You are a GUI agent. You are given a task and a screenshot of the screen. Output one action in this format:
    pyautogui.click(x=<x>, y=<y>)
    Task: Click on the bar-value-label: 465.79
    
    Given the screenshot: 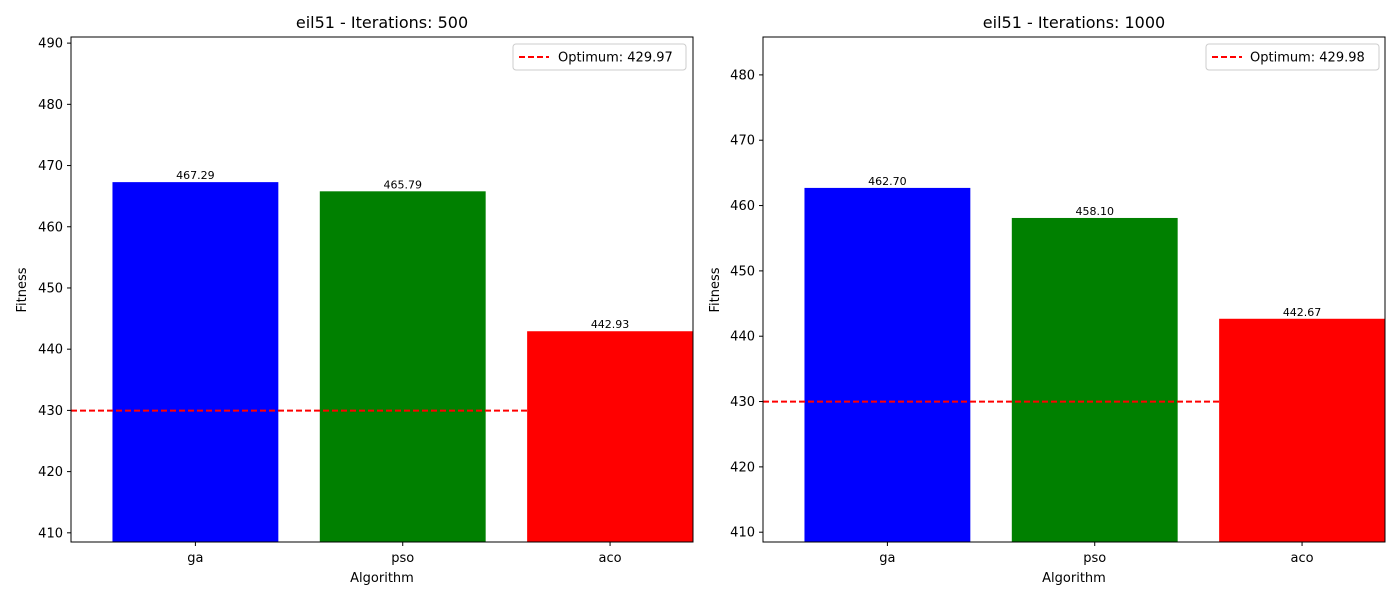 What is the action you would take?
    pyautogui.click(x=402, y=184)
    